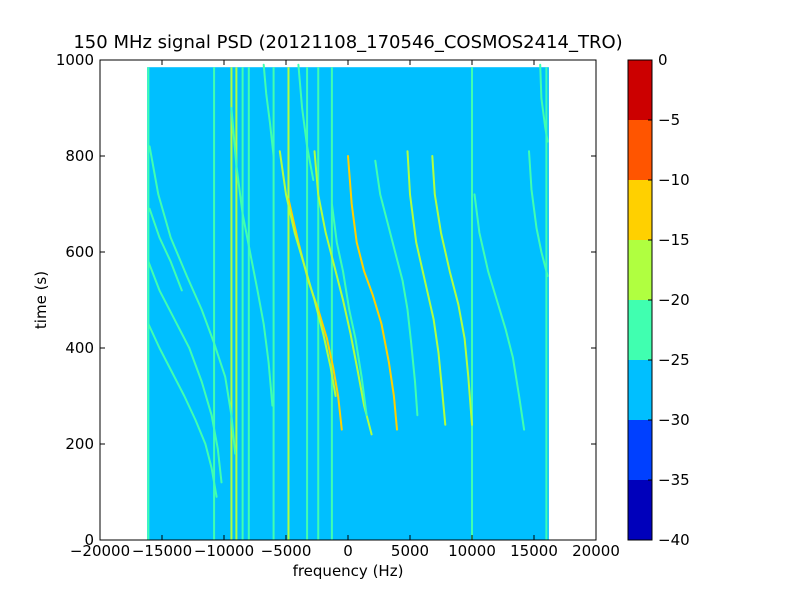 The width and height of the screenshot is (800, 600). Describe the element at coordinates (663, 60) in the screenshot. I see `colorbar-tick-label: 0` at that location.